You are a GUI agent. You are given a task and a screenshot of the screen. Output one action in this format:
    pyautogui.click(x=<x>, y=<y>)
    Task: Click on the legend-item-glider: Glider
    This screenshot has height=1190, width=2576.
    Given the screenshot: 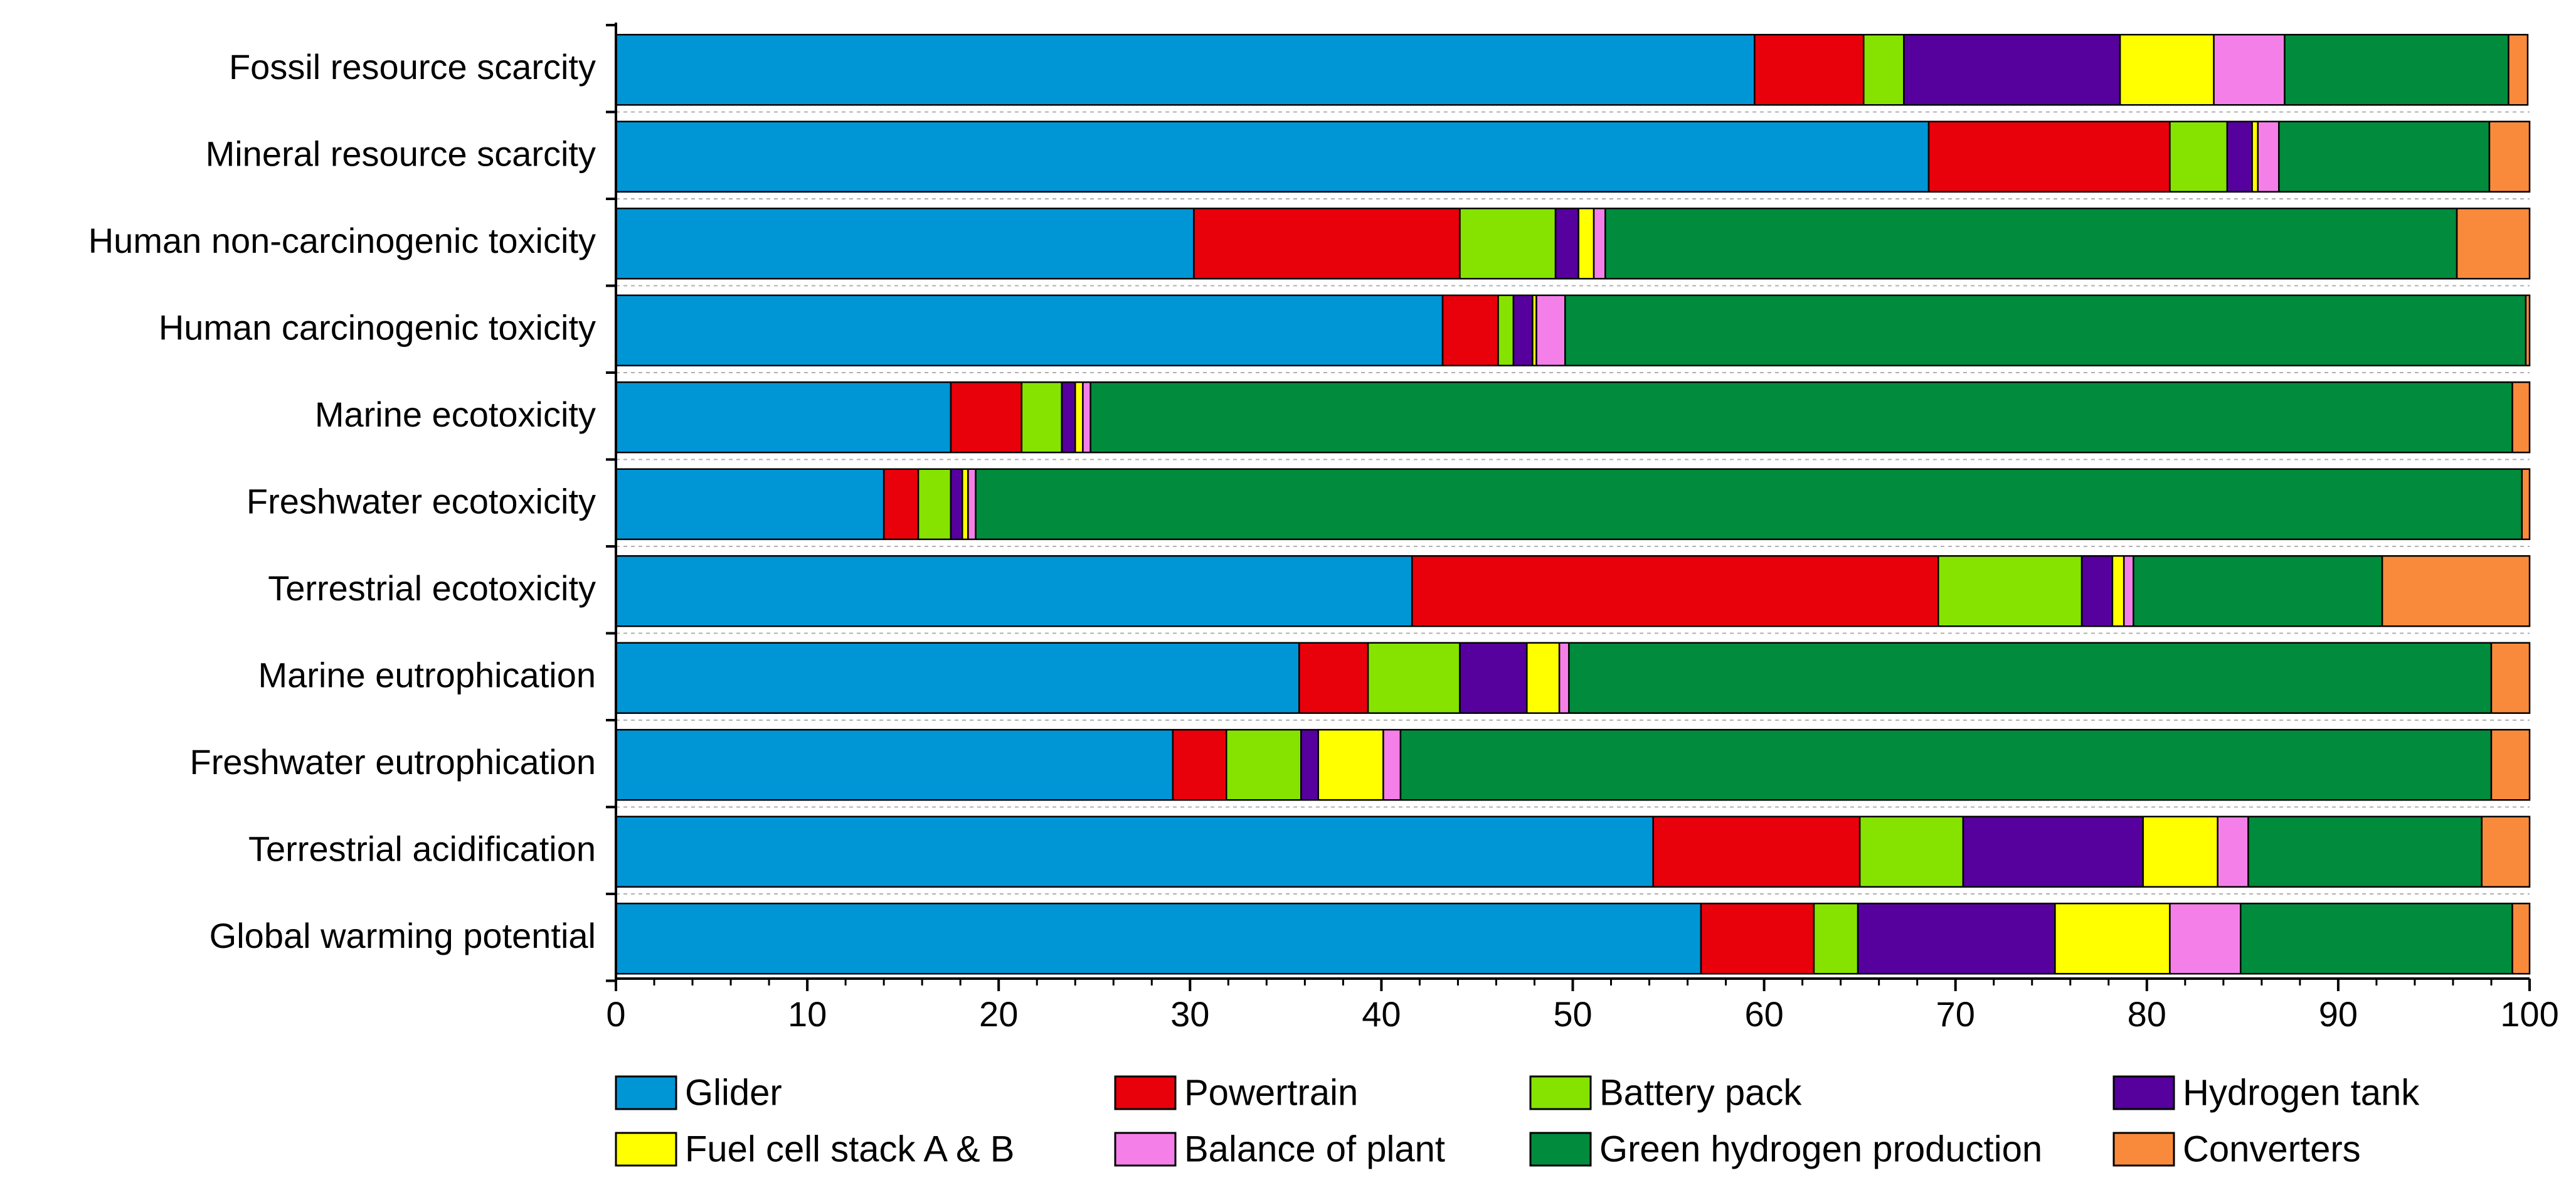 What is the action you would take?
    pyautogui.click(x=698, y=1093)
    